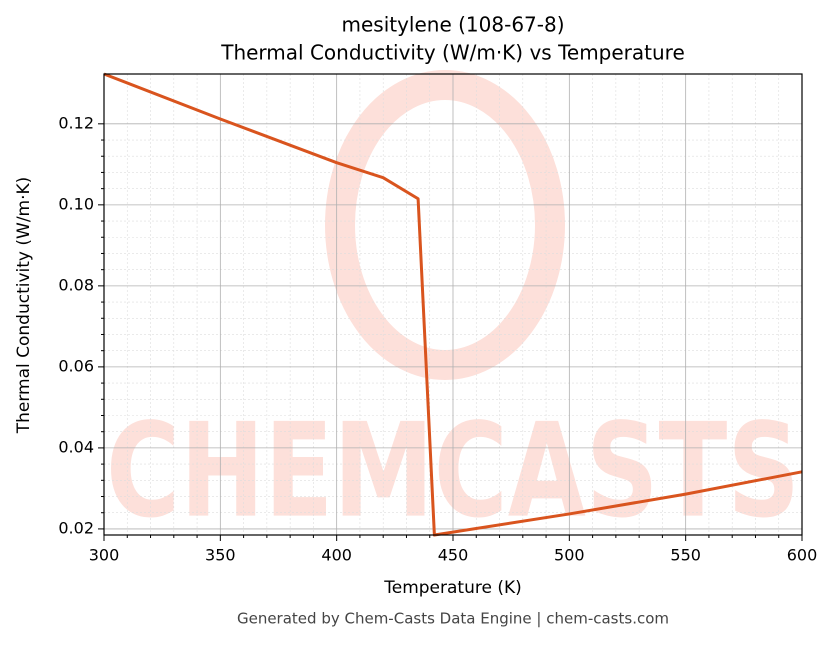 This screenshot has height=648, width=836. What do you see at coordinates (336, 555) in the screenshot?
I see `x-tick-label: 400` at bounding box center [336, 555].